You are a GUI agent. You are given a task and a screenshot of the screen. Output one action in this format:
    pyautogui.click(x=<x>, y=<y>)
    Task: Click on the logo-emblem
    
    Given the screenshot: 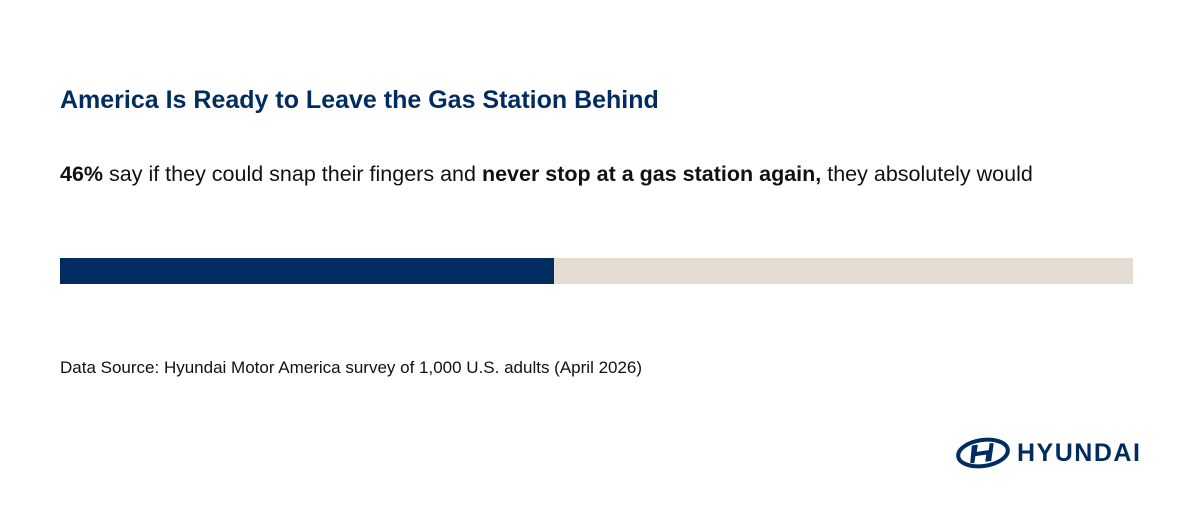 What is the action you would take?
    pyautogui.click(x=983, y=453)
    